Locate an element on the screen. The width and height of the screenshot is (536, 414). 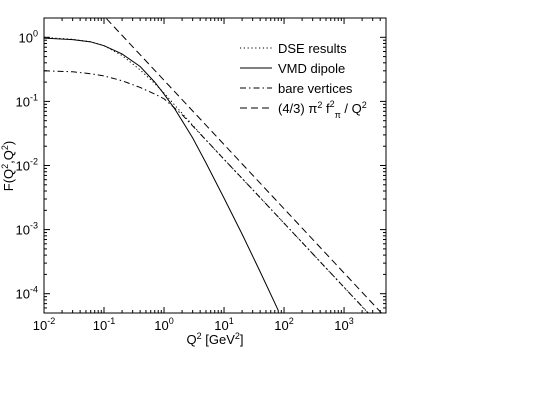
x-tick-label: 10⁻¹ is located at coordinates (104, 324).